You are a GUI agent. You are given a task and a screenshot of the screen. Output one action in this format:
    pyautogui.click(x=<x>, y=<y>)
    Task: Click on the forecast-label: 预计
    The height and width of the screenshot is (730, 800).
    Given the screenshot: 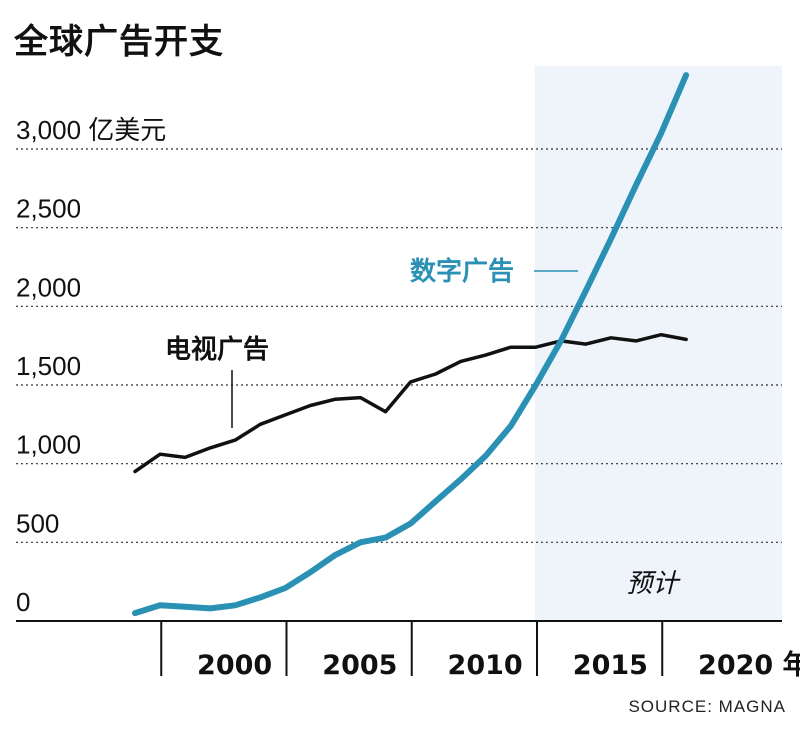 What is the action you would take?
    pyautogui.click(x=653, y=584)
    